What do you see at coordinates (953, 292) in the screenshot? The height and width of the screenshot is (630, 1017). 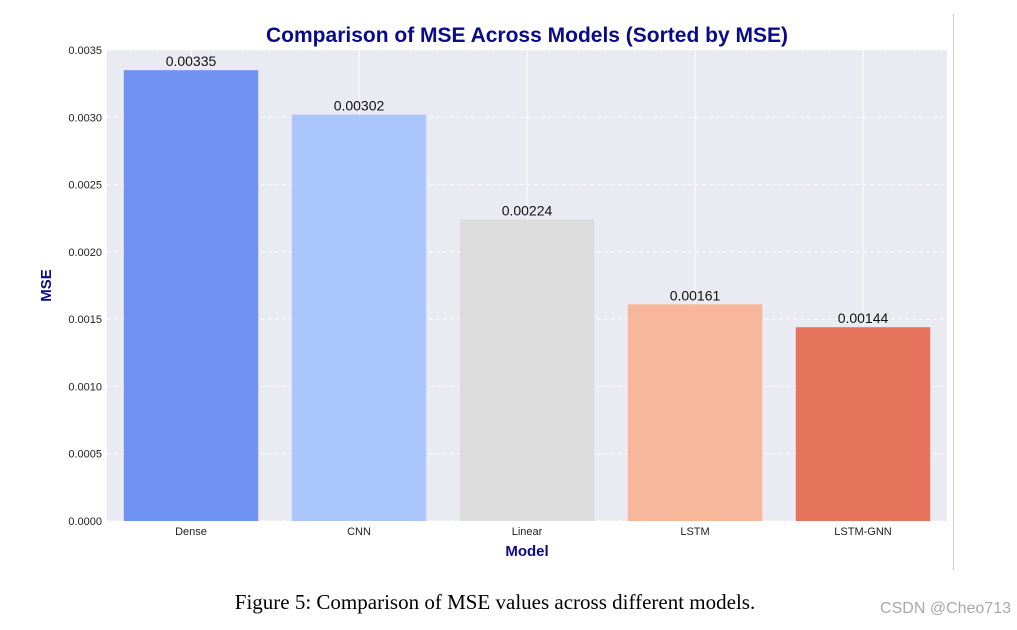 I see `page-divider` at bounding box center [953, 292].